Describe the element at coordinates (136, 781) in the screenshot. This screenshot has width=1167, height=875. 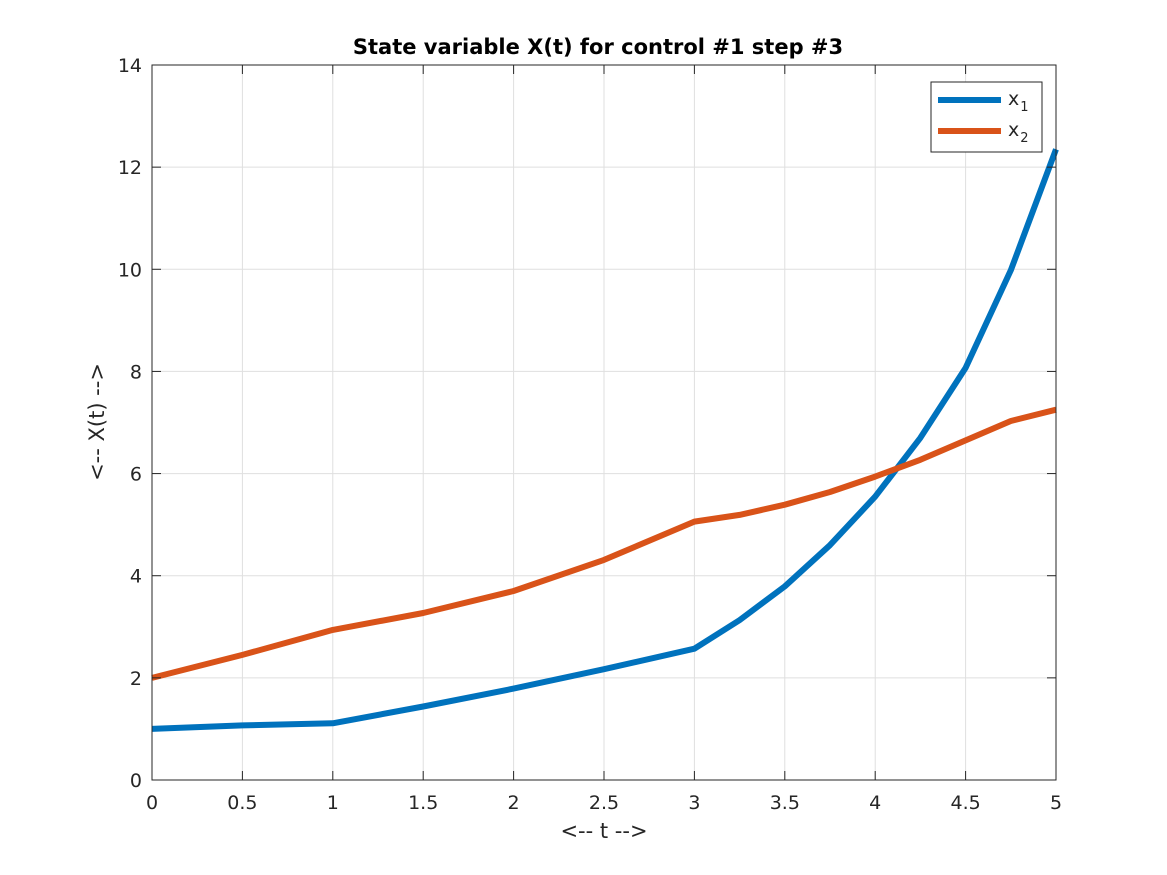
I see `y-tick-label: 0` at that location.